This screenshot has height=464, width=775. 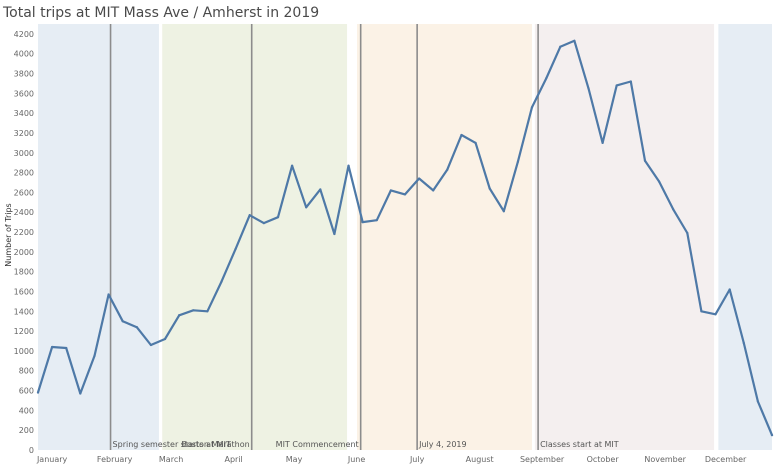 What do you see at coordinates (24, 291) in the screenshot?
I see `y-tick-label: 1600` at bounding box center [24, 291].